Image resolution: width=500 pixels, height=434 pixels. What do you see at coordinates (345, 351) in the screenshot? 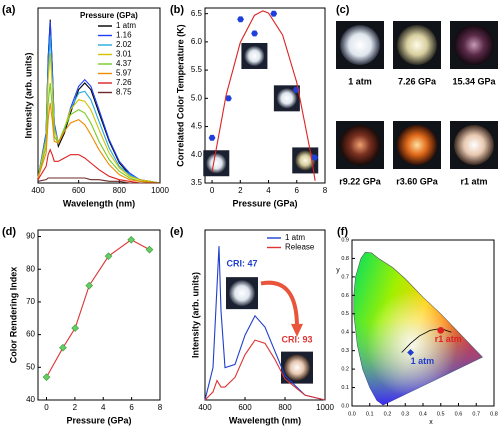
I see `y-tick-label: 0.3` at bounding box center [345, 351].